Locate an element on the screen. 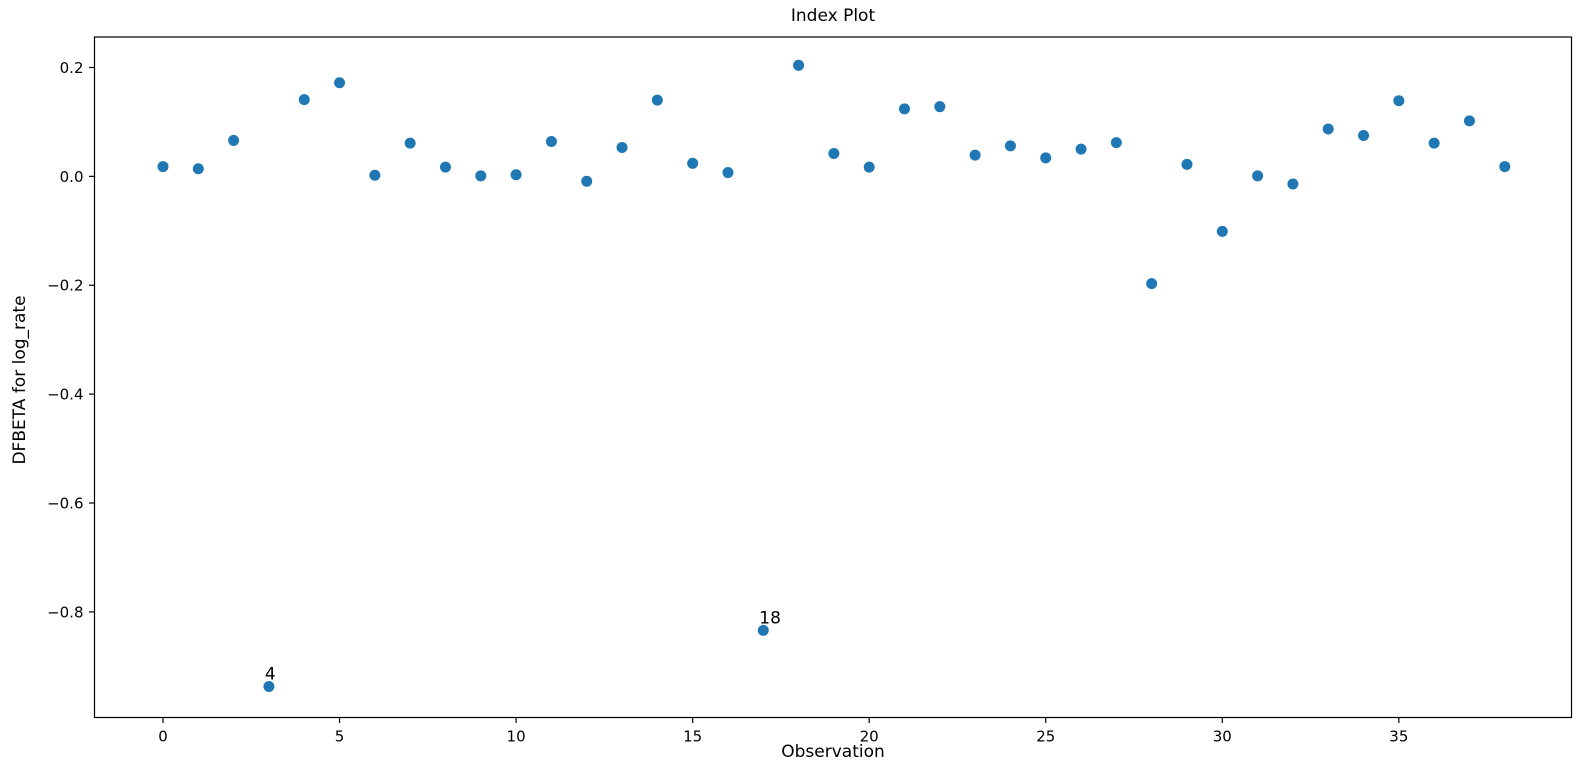  y-tick-label: −0.2 is located at coordinates (65, 286).